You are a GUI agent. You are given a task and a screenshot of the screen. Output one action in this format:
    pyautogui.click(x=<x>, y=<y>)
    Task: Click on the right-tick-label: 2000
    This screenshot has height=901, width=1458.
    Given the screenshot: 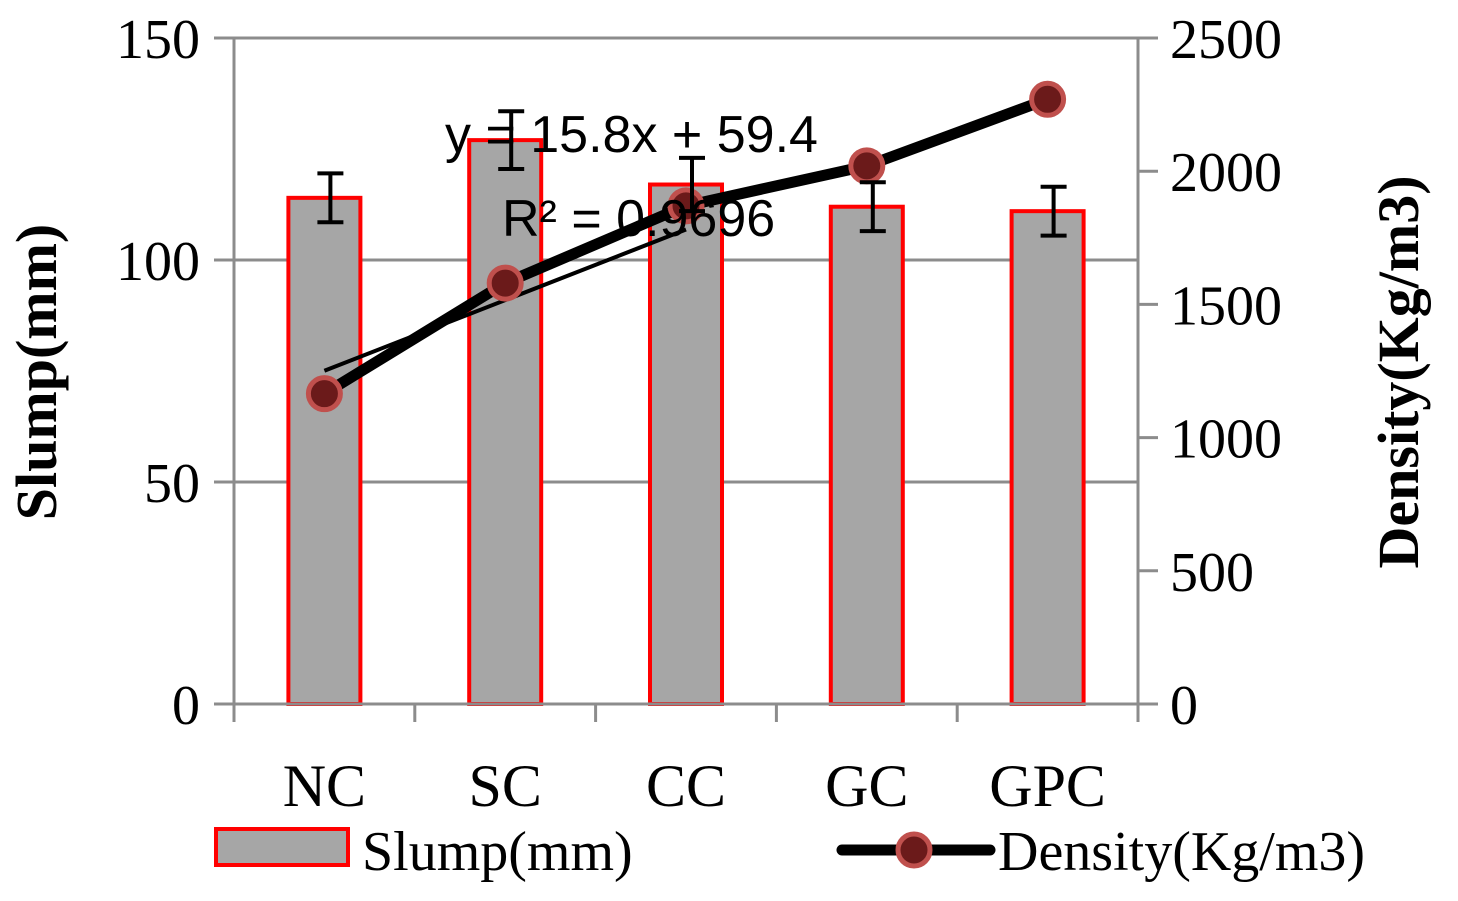 What is the action you would take?
    pyautogui.click(x=1226, y=173)
    